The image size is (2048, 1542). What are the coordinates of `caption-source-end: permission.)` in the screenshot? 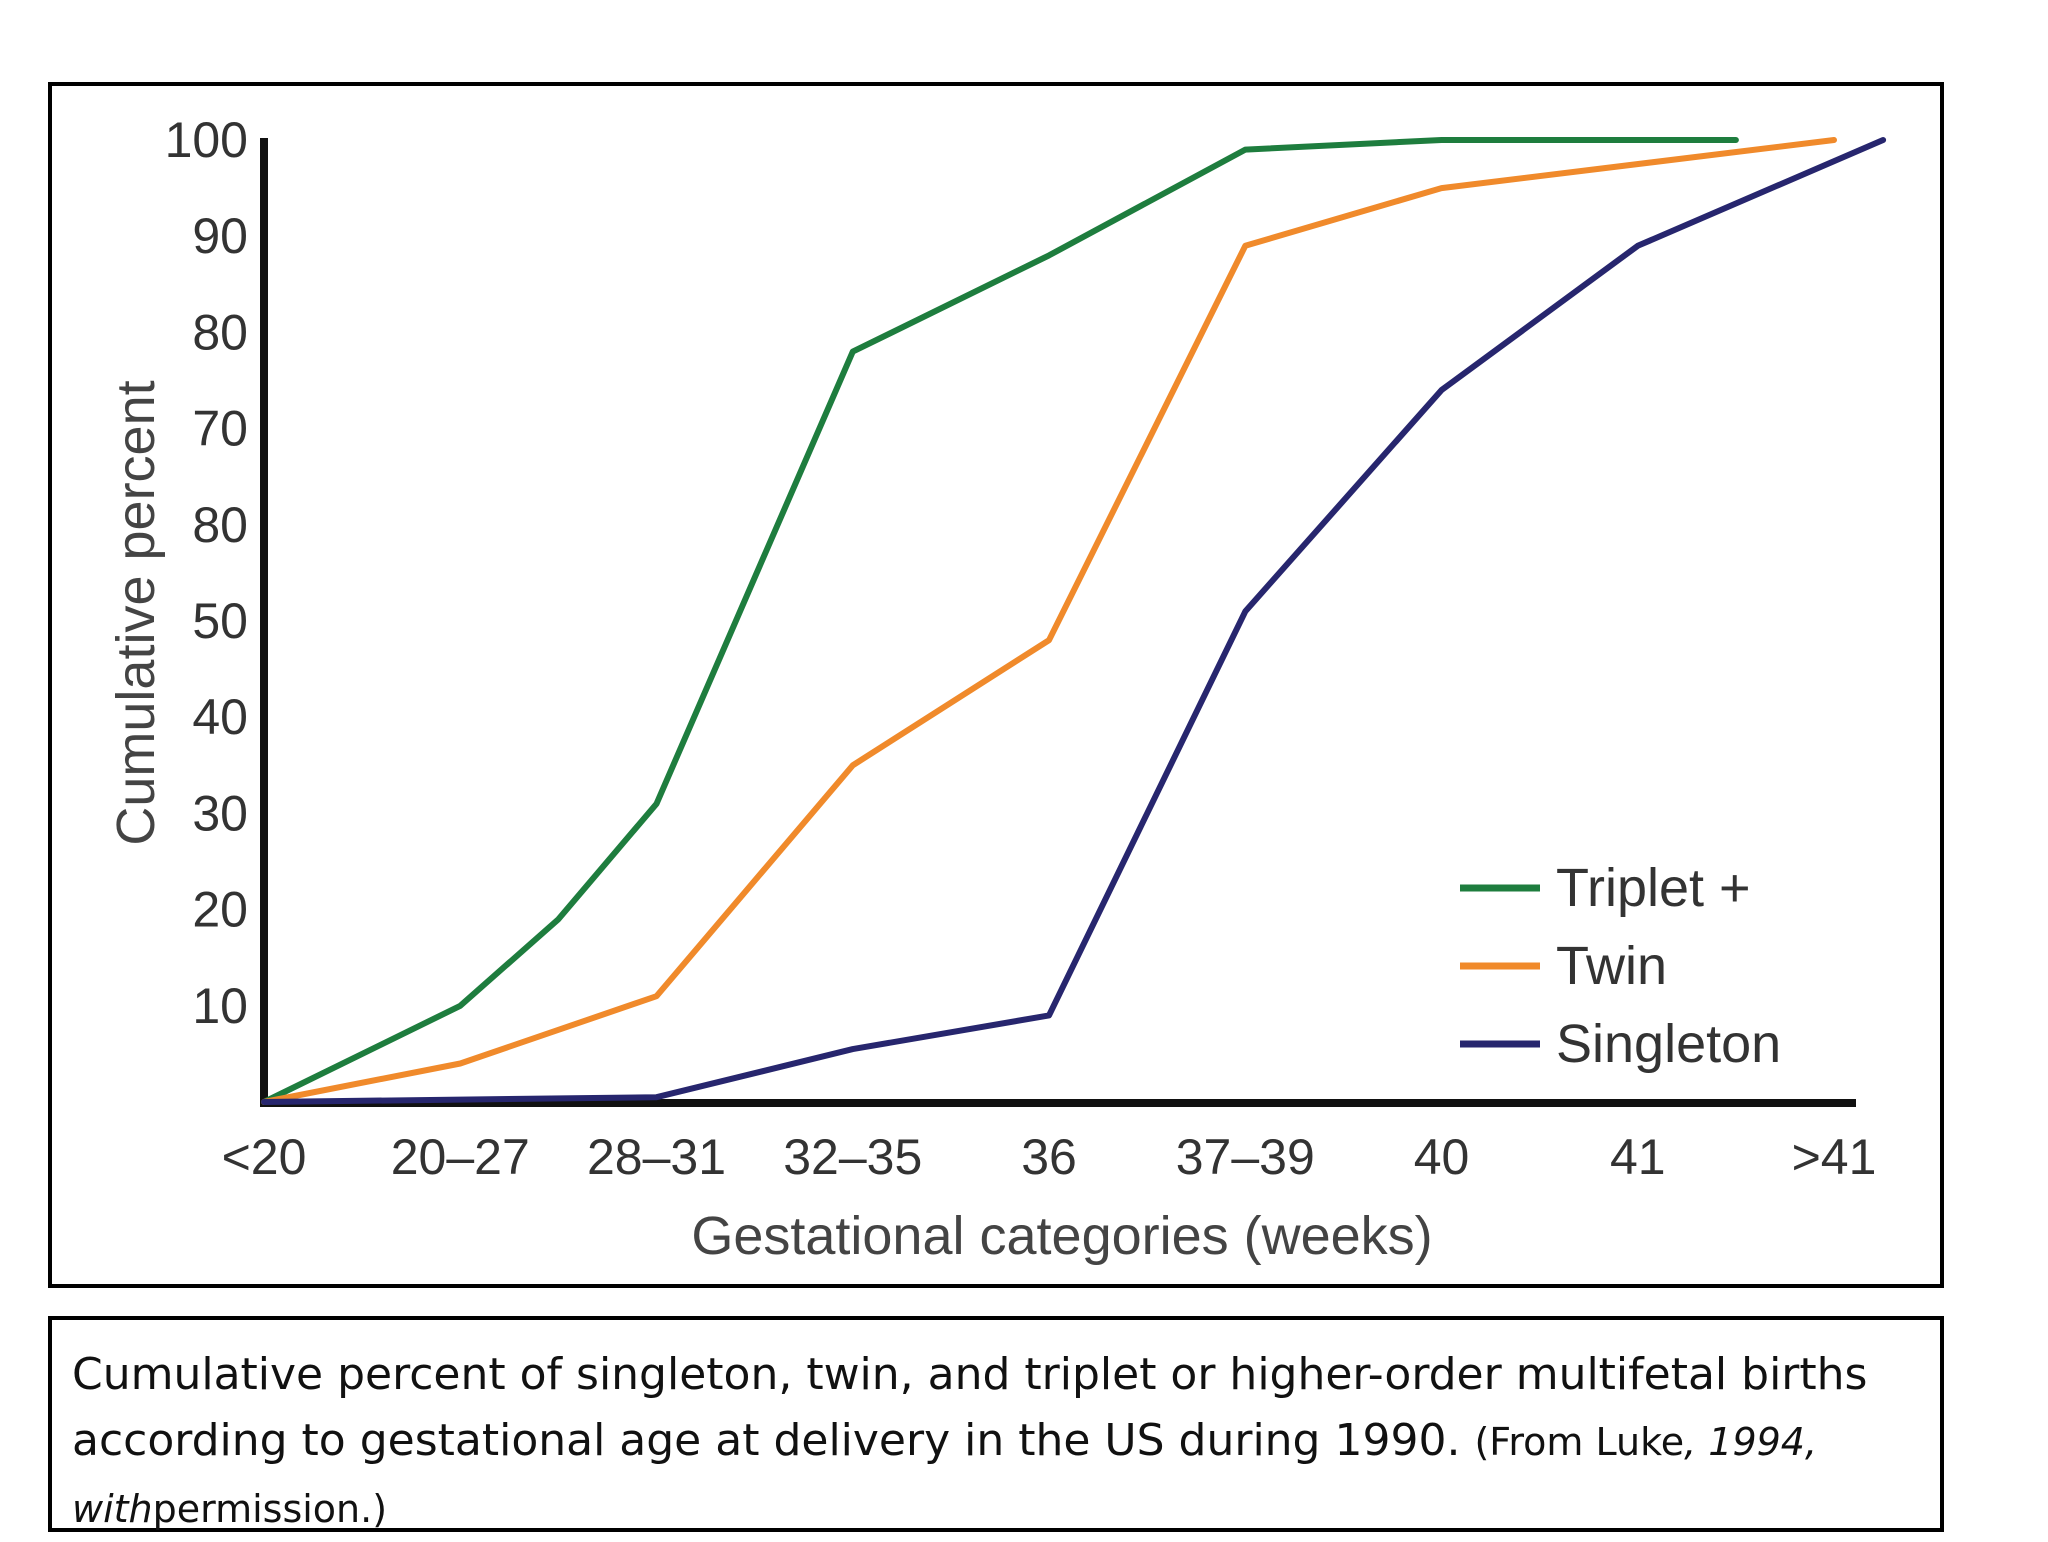 It's located at (270, 1509).